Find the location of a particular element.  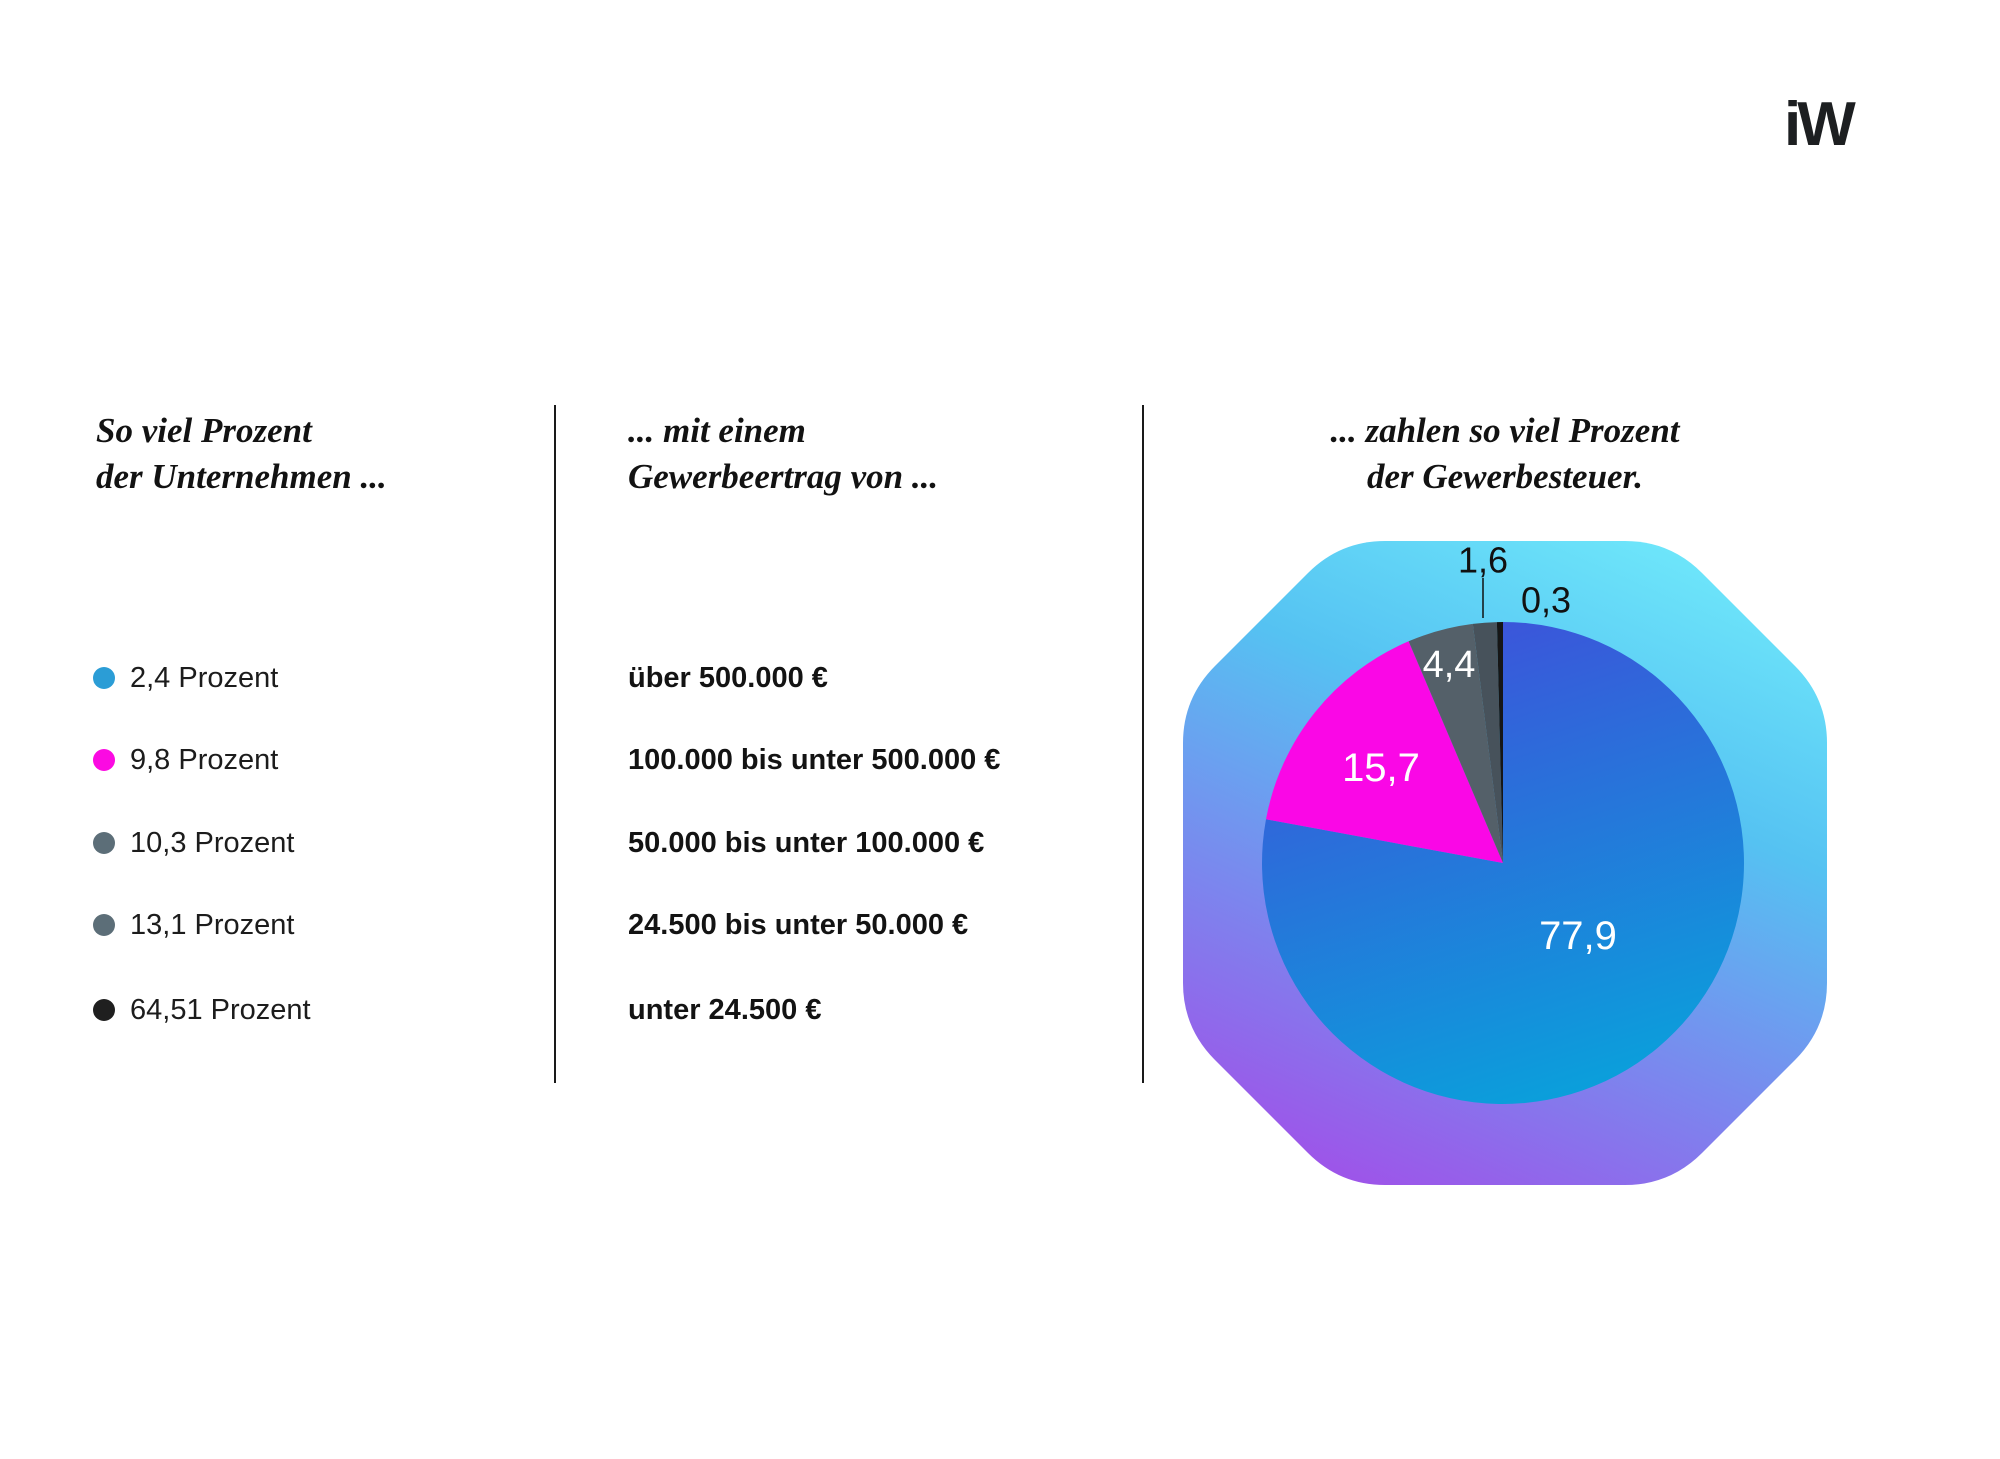

legend-item-label: 2,4 Prozent is located at coordinates (204, 677).